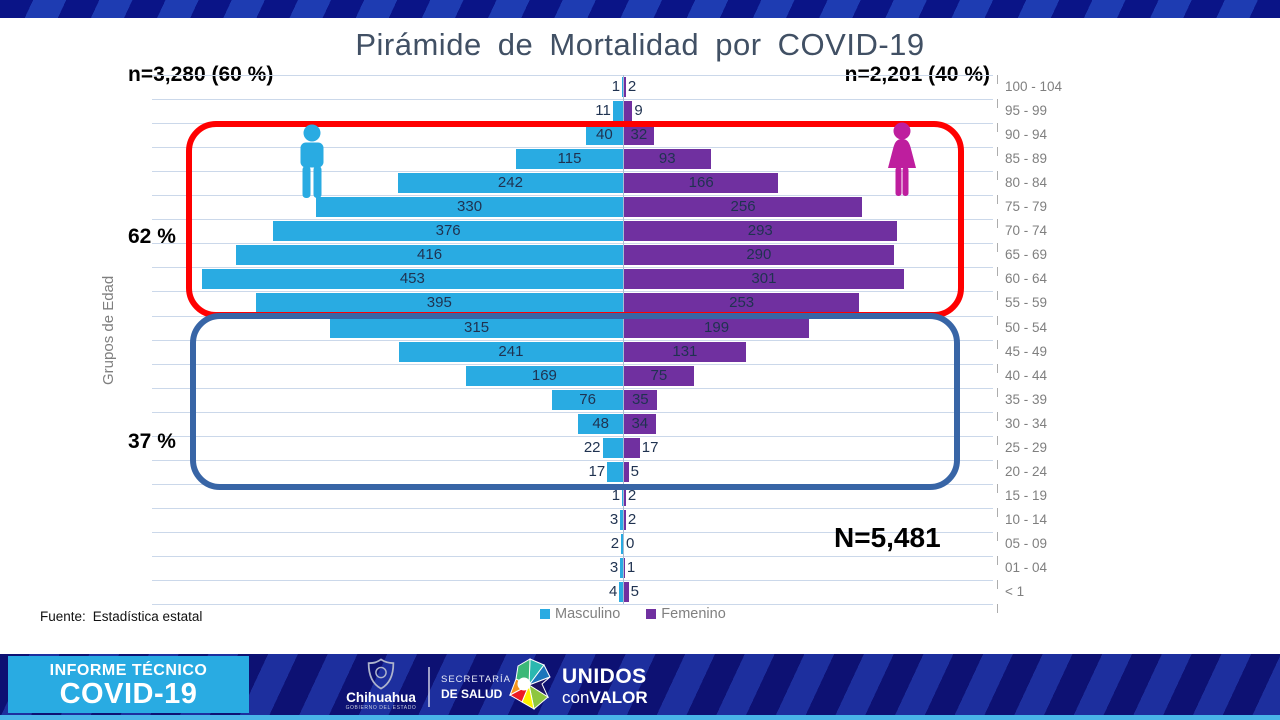 The width and height of the screenshot is (1280, 720). I want to click on female-total-annotation: n=2,201 (40 %), so click(917, 74).